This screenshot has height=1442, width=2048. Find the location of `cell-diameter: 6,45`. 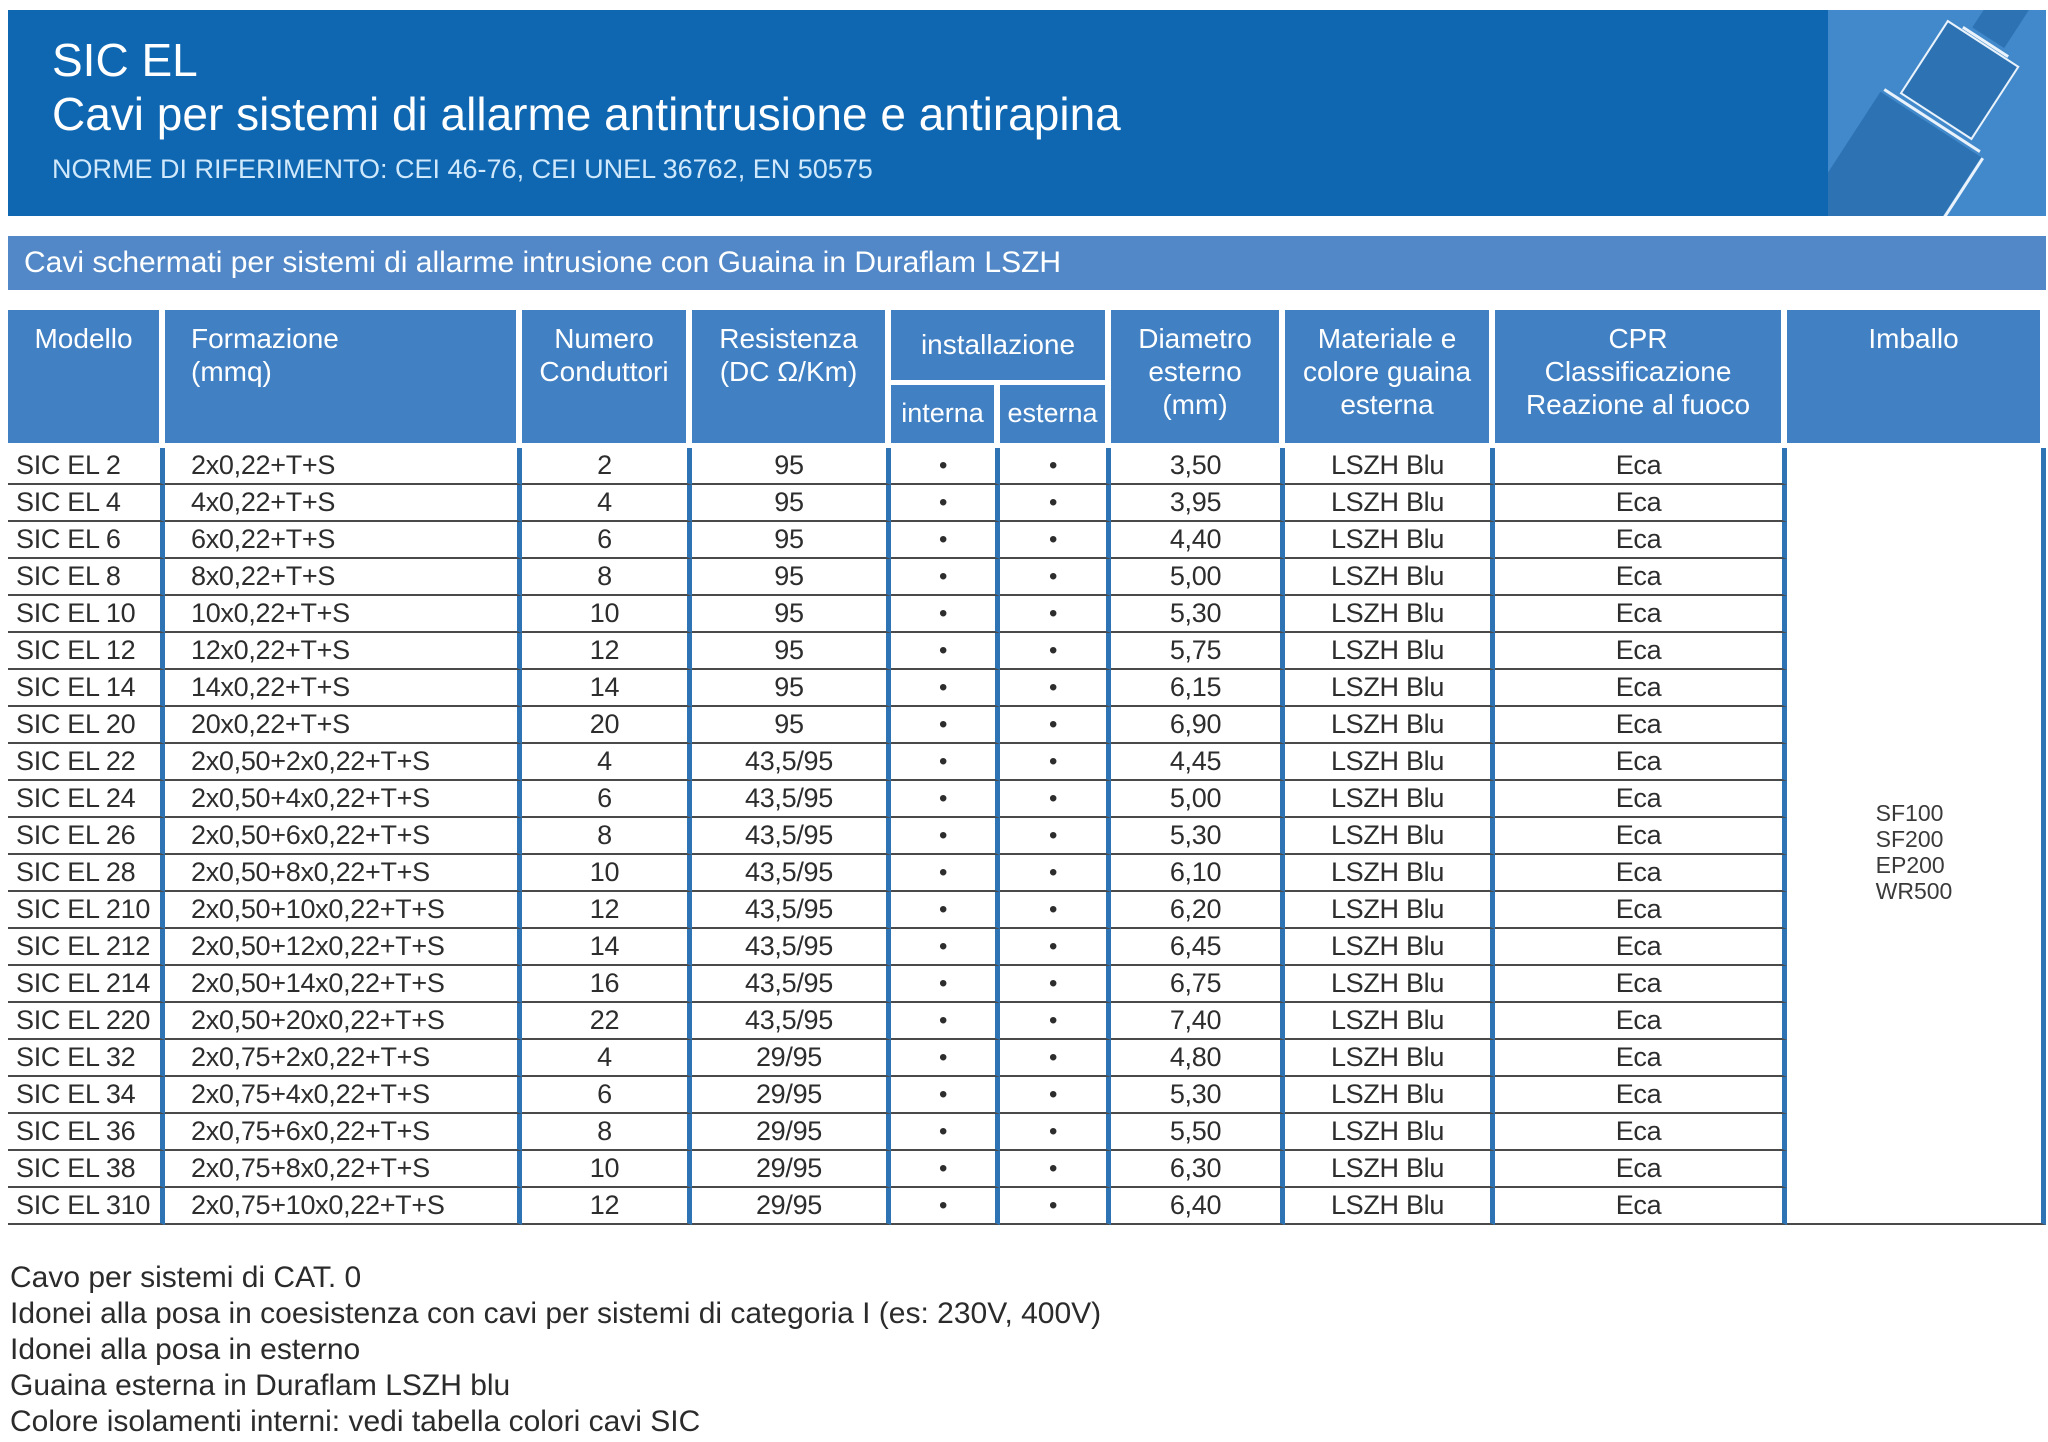

cell-diameter: 6,45 is located at coordinates (1198, 947).